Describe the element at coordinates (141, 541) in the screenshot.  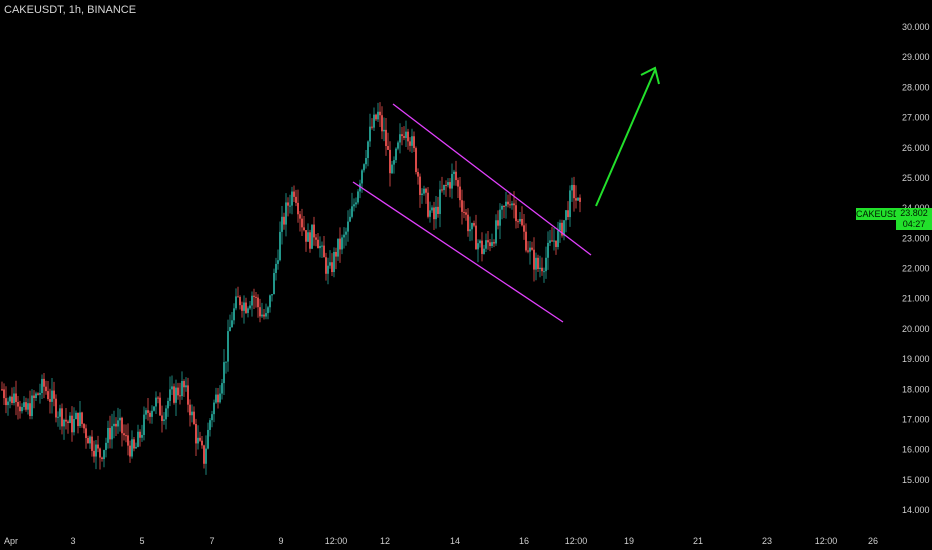
I see `time-tick-label: 5` at that location.